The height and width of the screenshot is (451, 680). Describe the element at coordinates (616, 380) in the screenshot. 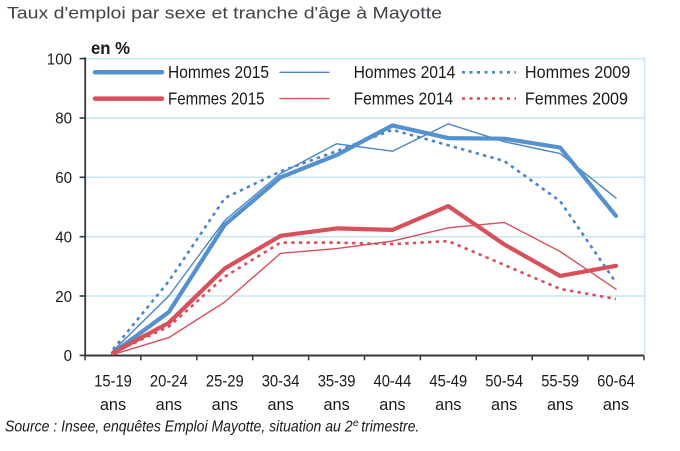

I see `svg-text: 60-64` at that location.